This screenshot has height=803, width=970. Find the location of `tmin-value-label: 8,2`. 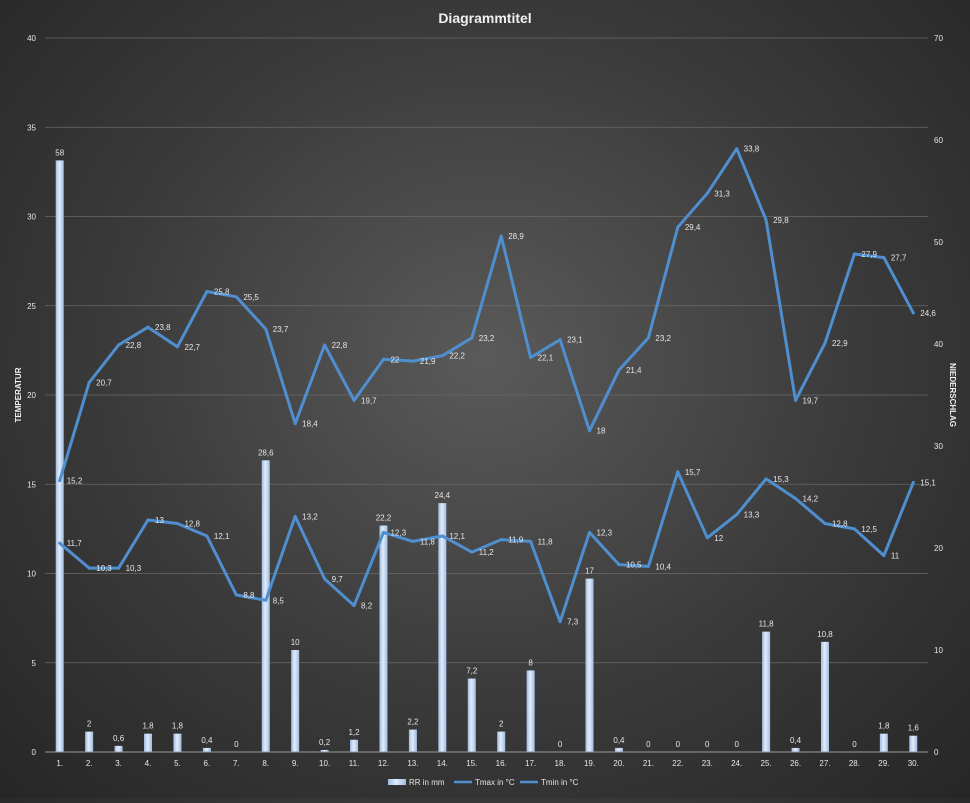

tmin-value-label: 8,2 is located at coordinates (367, 606).